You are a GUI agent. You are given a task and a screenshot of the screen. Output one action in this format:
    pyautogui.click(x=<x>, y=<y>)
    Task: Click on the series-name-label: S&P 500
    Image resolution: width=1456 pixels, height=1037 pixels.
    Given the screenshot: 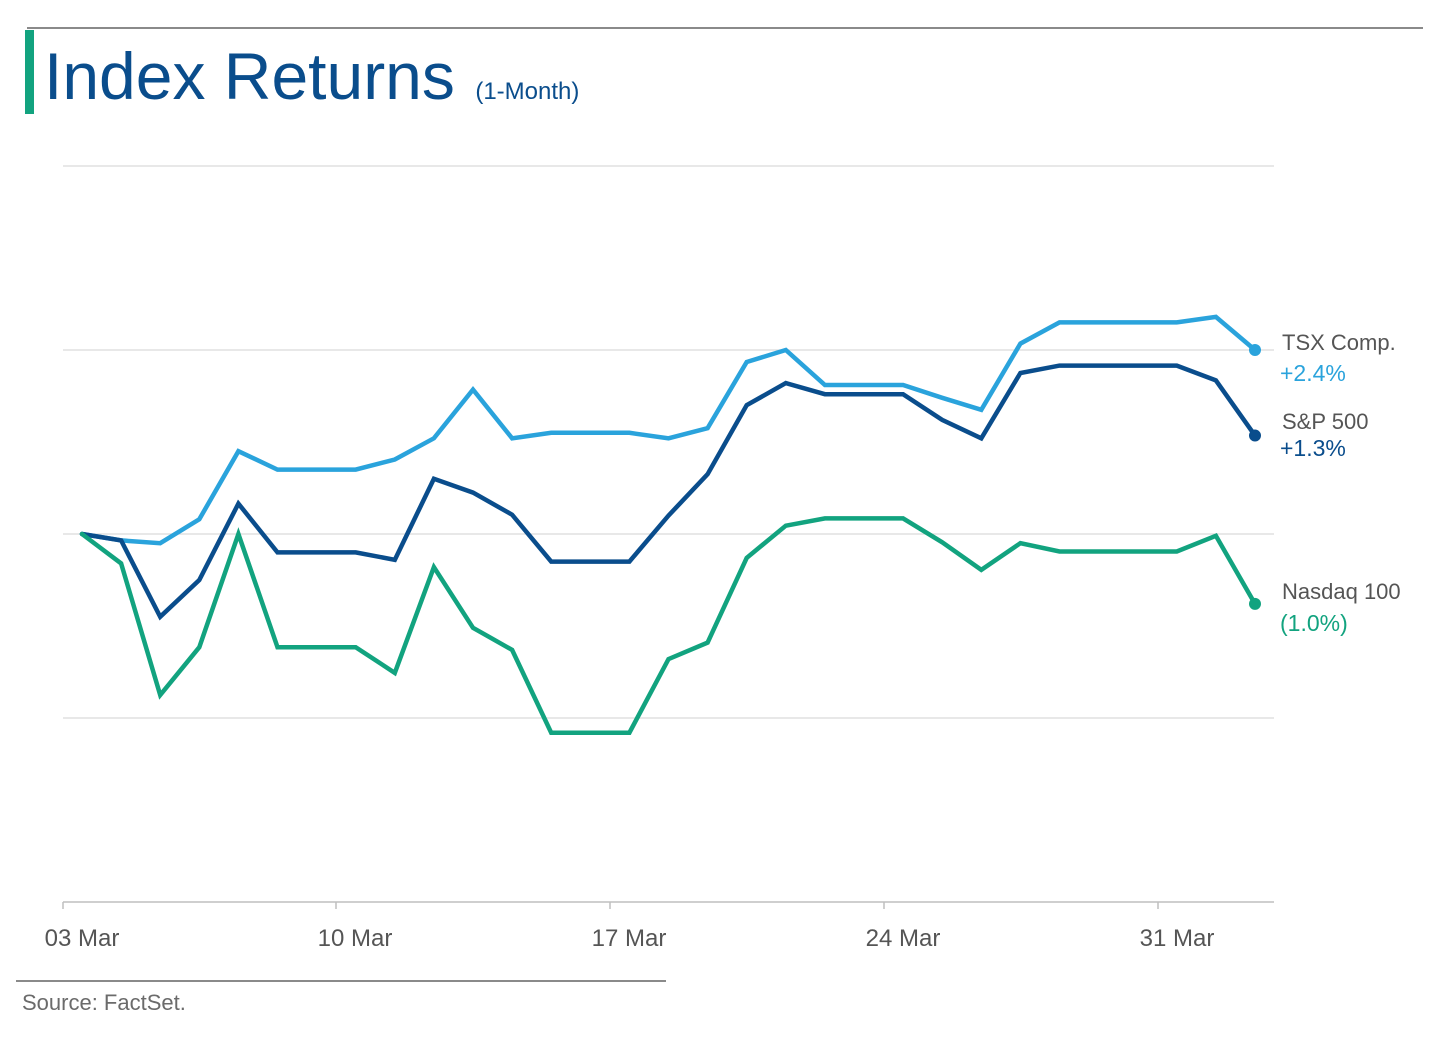 What is the action you would take?
    pyautogui.click(x=1325, y=421)
    